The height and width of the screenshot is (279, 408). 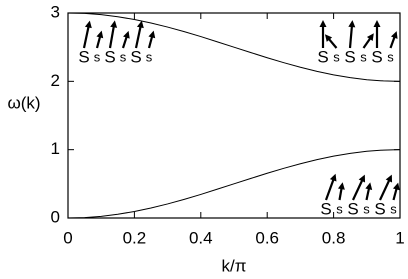 What do you see at coordinates (201, 237) in the screenshot?
I see `x-tick-label: 0.4` at bounding box center [201, 237].